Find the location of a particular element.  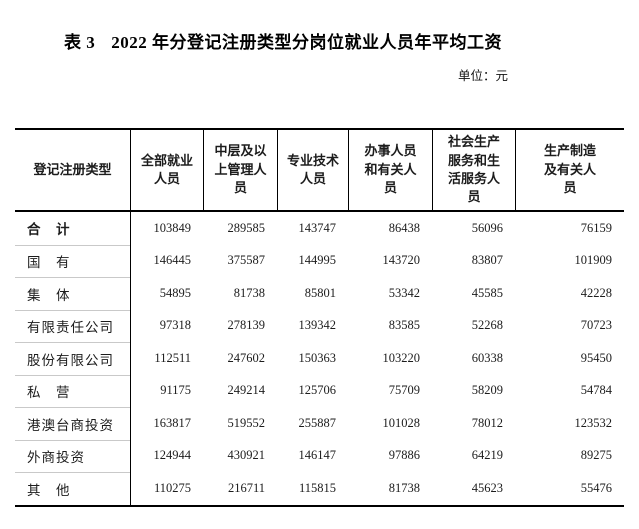

value-cell: 519552 is located at coordinates (246, 422).